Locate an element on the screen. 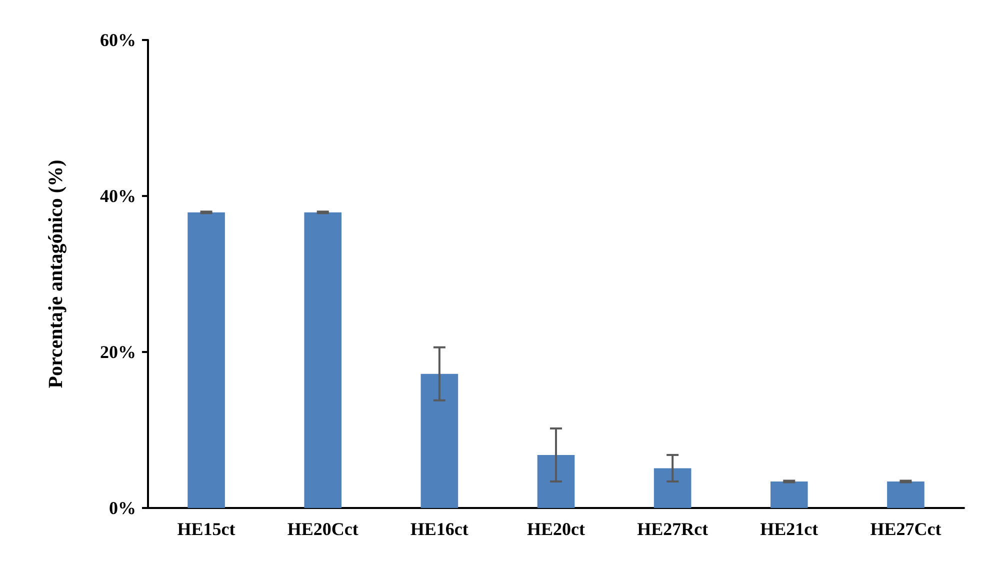 The width and height of the screenshot is (982, 561). x-tick-label: HE15ct is located at coordinates (206, 529).